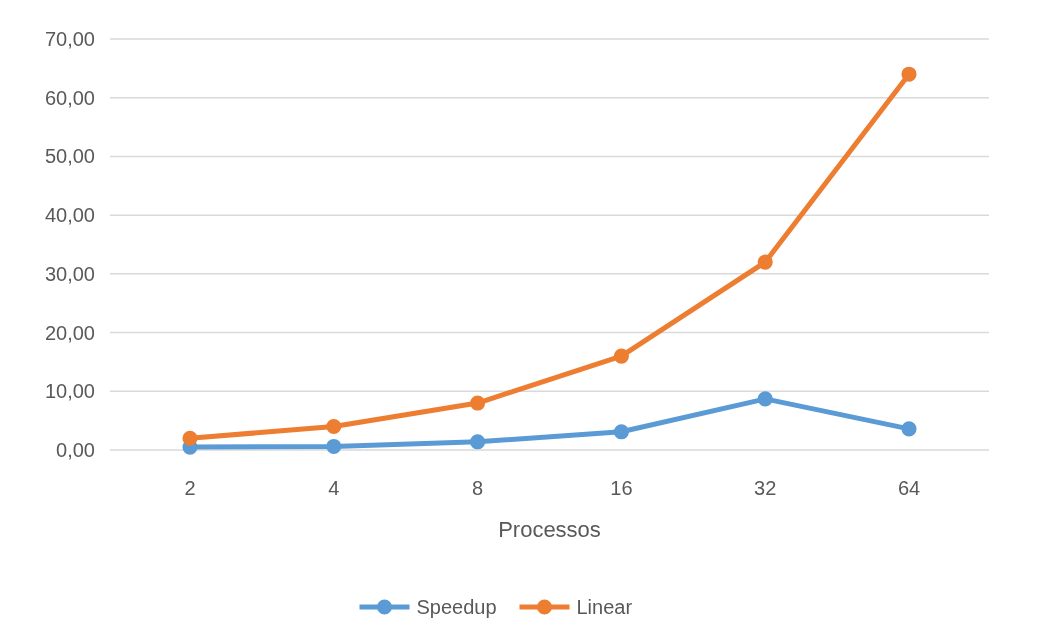 The width and height of the screenshot is (1039, 642). Describe the element at coordinates (765, 488) in the screenshot. I see `x-tick-label: 32` at that location.